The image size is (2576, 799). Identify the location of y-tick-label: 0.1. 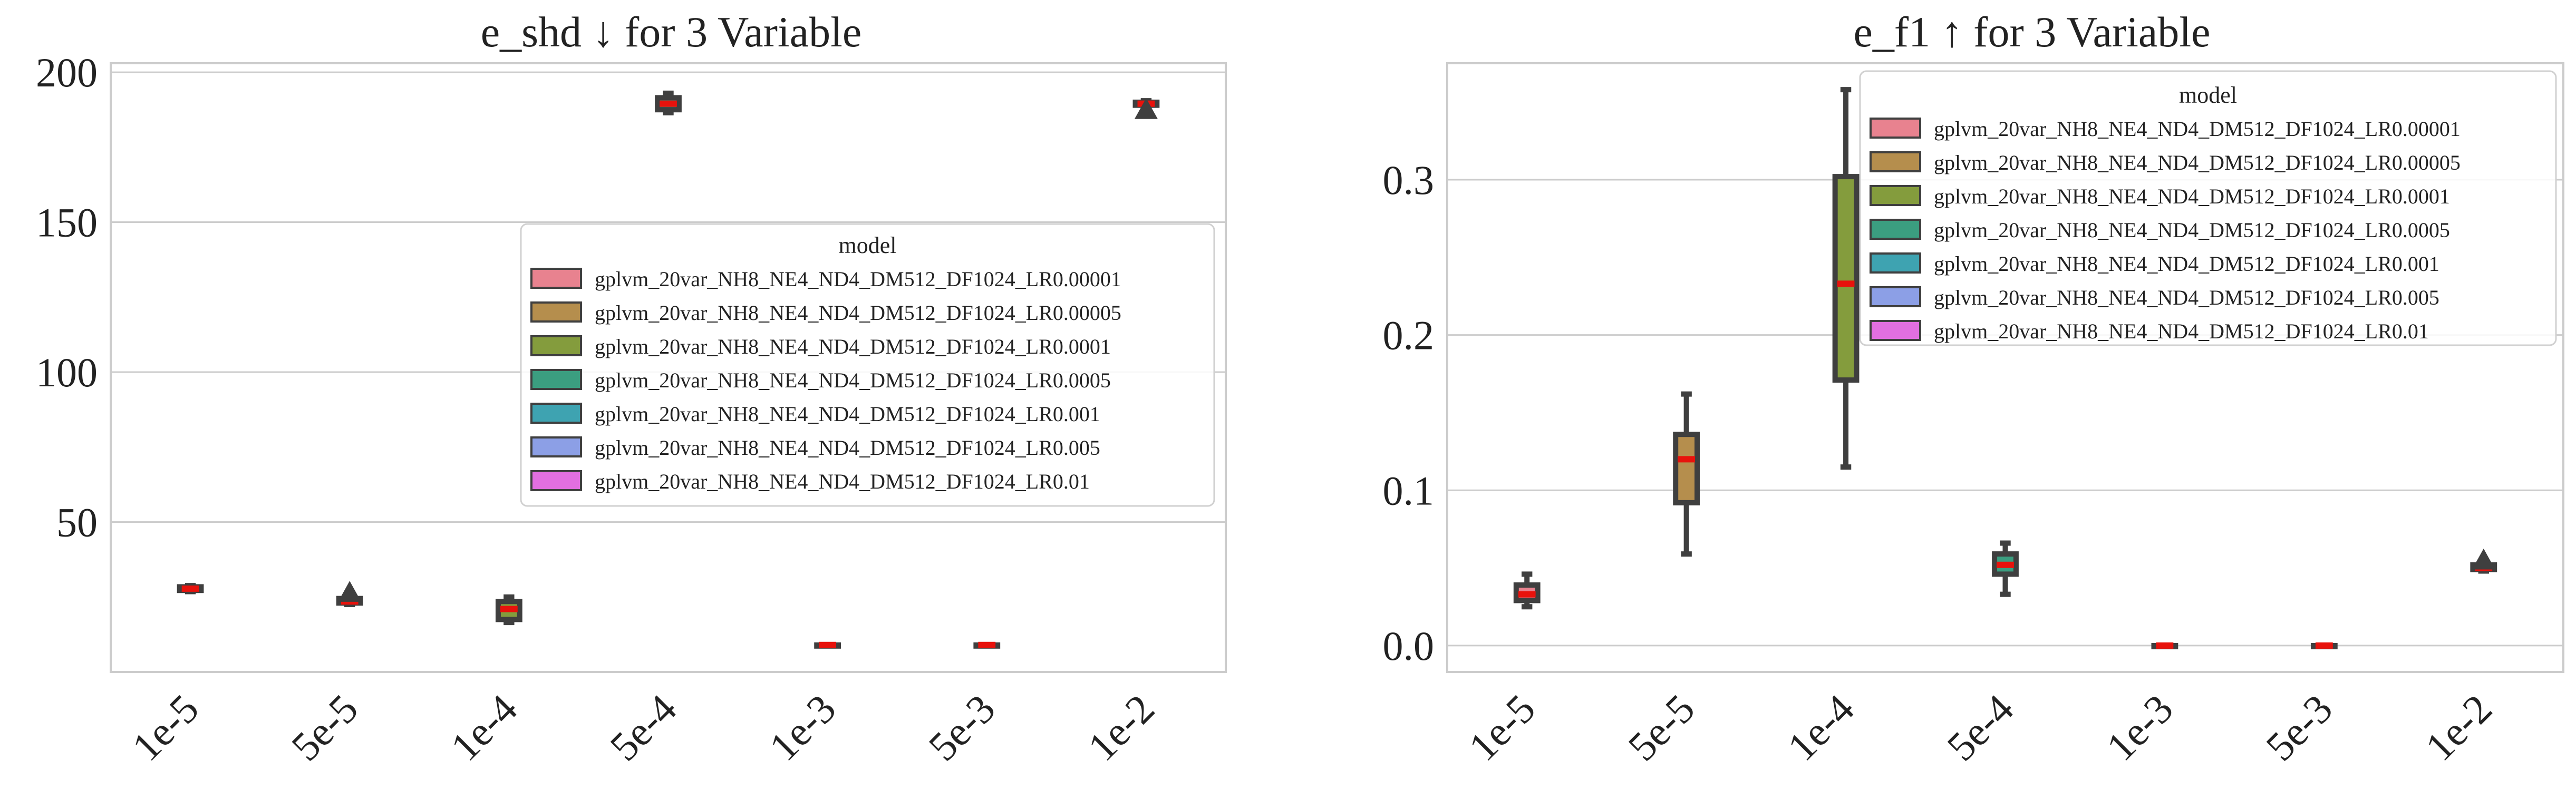
(1409, 490).